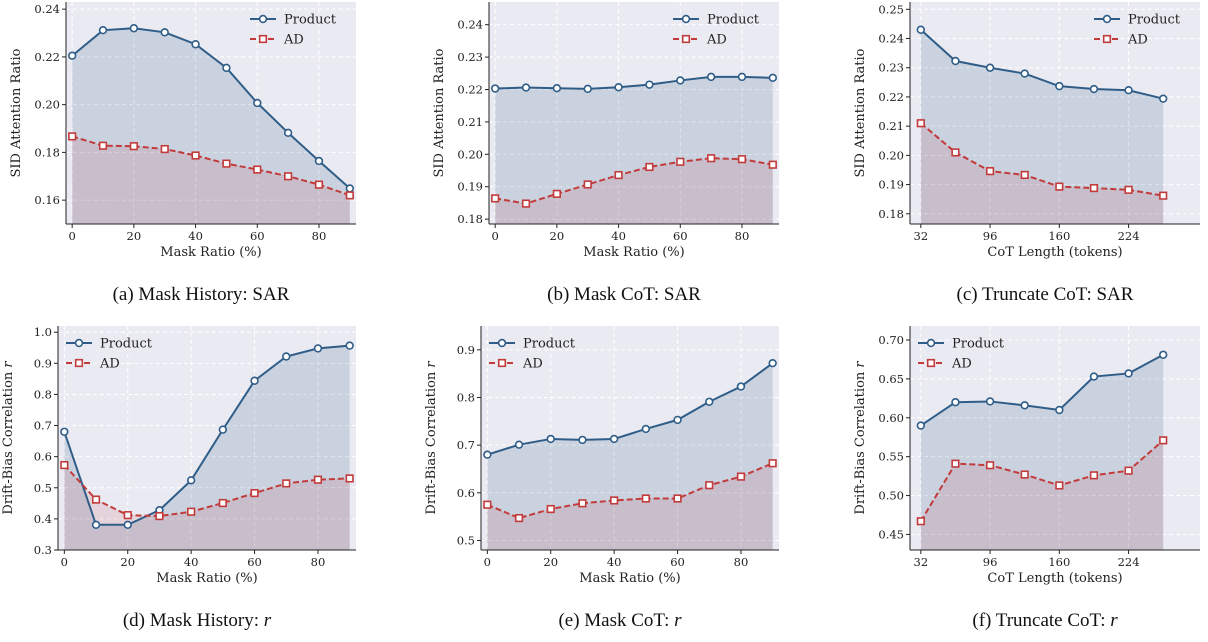 The image size is (1208, 642). I want to click on x-tick-label: 160, so click(1059, 236).